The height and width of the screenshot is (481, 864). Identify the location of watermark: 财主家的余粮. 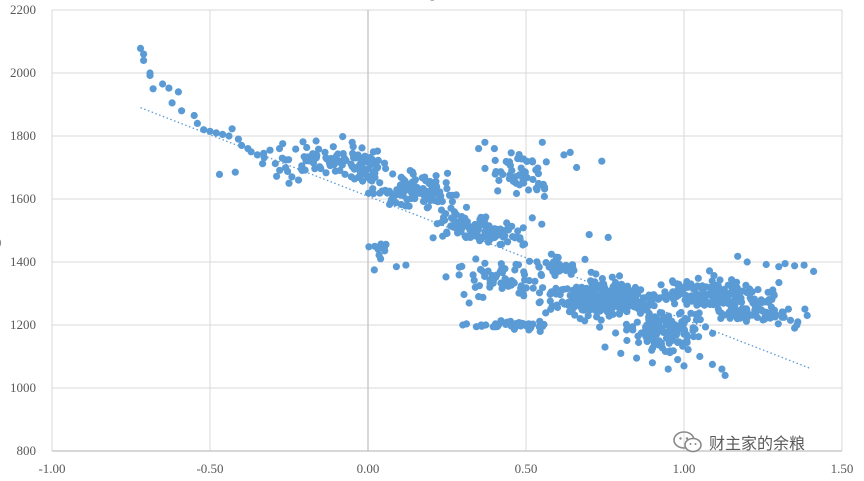
(739, 442).